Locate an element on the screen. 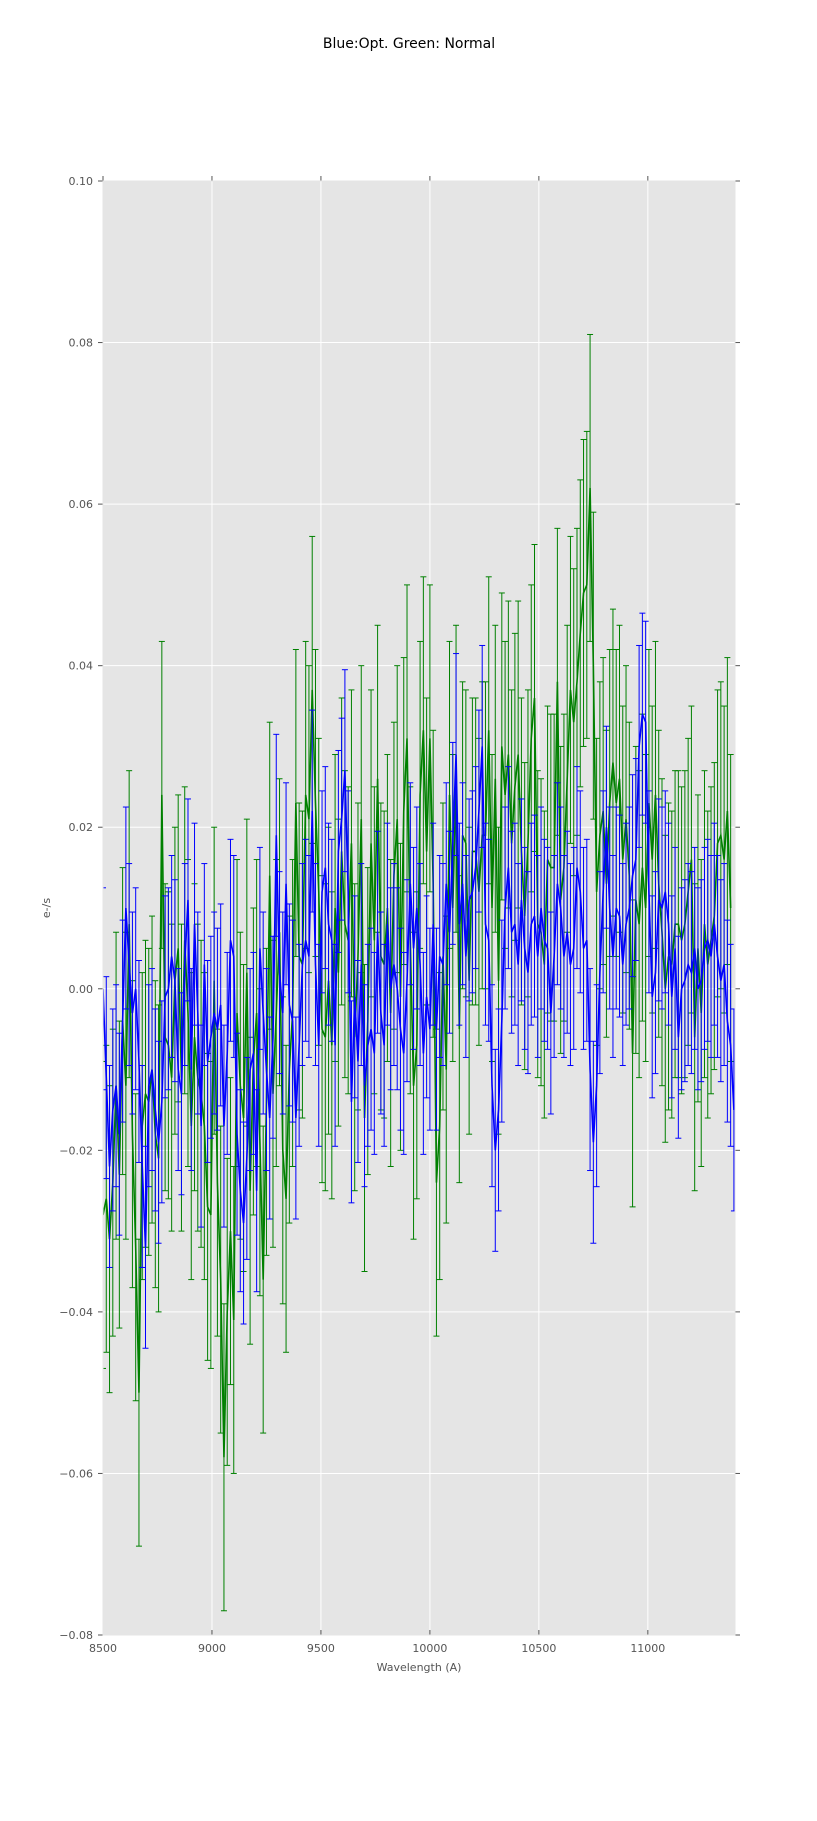 The image size is (817, 1821). chart-title: Blue:Opt. Green: Normal is located at coordinates (409, 44).